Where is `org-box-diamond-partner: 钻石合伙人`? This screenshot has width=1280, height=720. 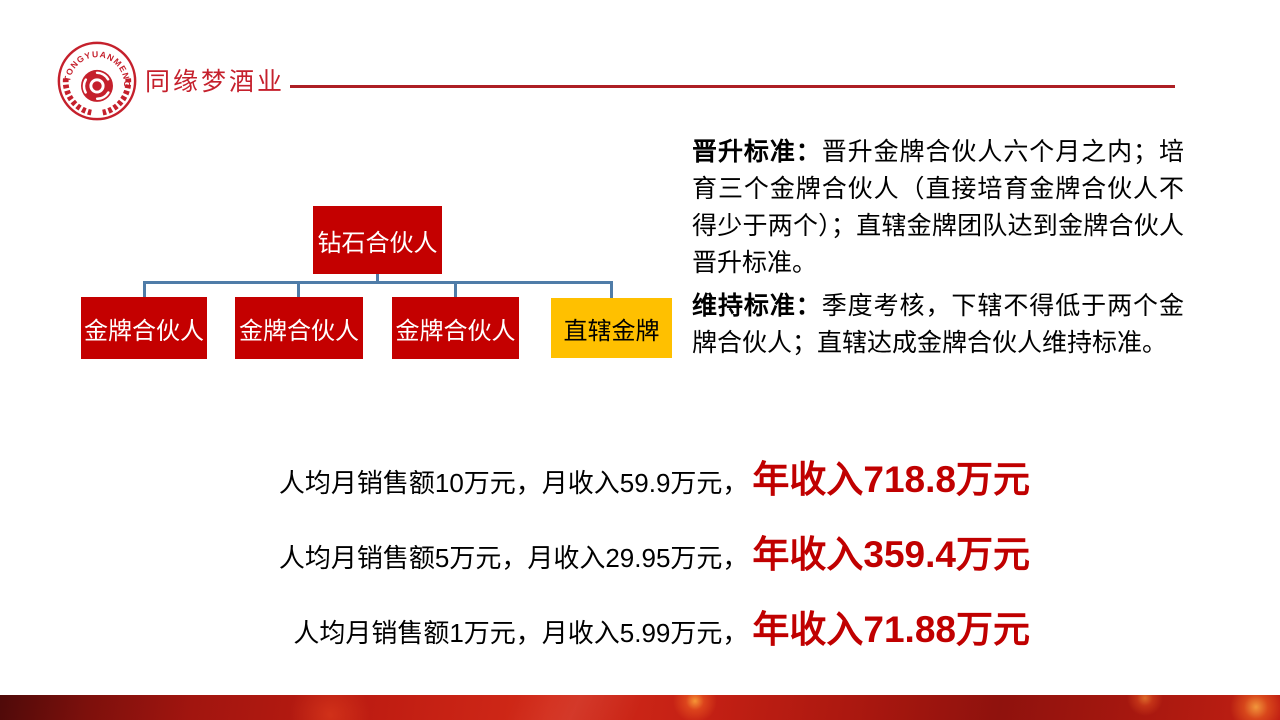
org-box-diamond-partner: 钻石合伙人 is located at coordinates (377, 240).